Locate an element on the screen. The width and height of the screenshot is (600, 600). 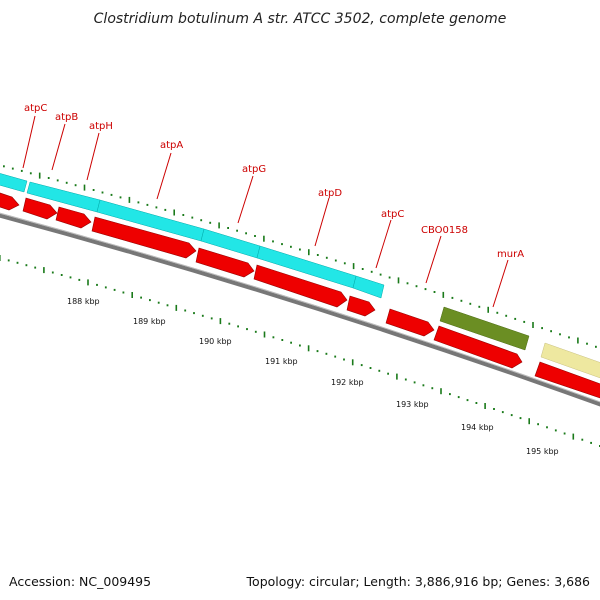
length-value: 3,886,916 bp is located at coordinates (456, 581).